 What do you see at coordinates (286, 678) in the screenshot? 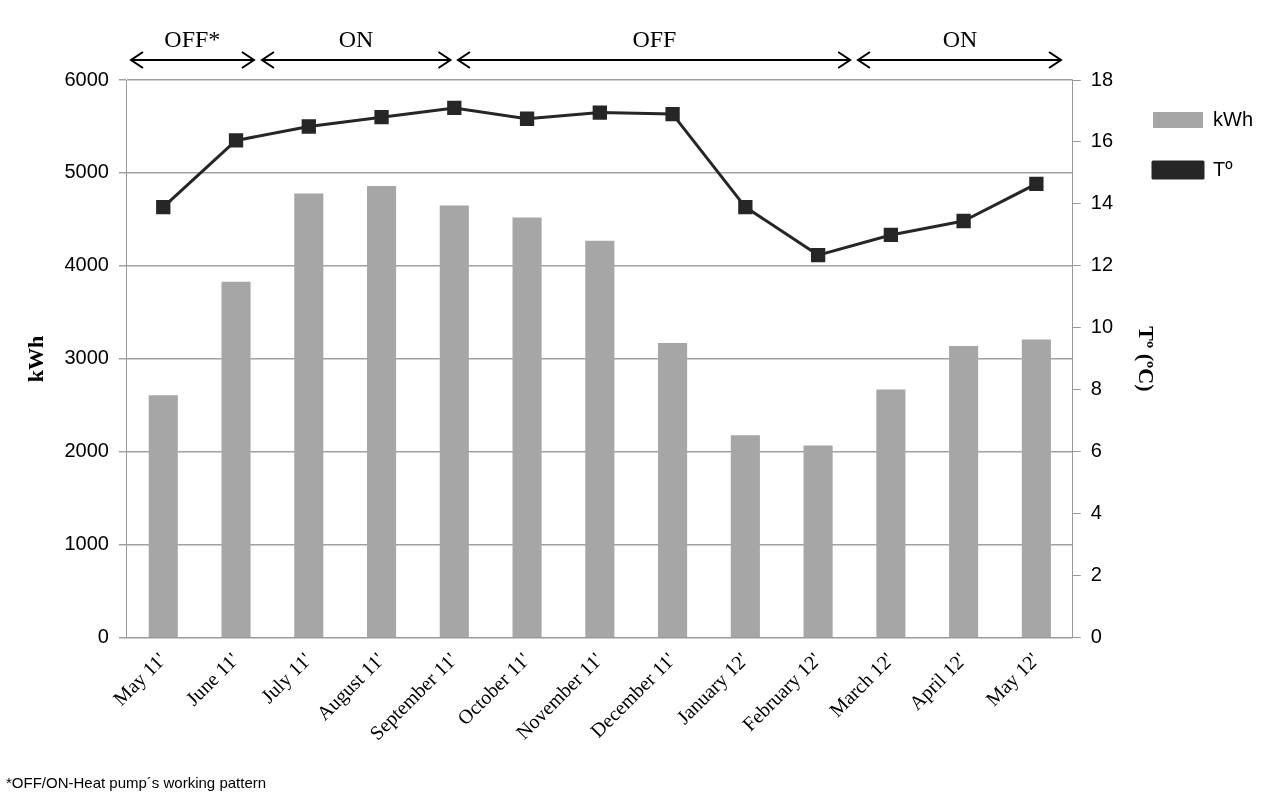
I see `x-tick-label: July 11'` at bounding box center [286, 678].